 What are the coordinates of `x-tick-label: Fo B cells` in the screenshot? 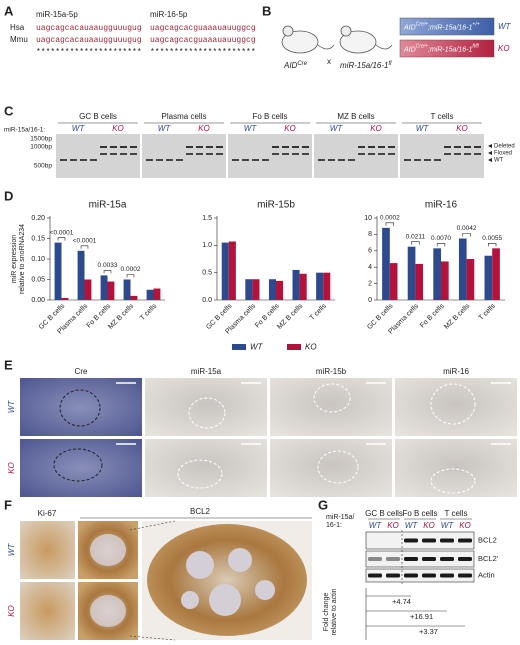 It's located at (432, 315).